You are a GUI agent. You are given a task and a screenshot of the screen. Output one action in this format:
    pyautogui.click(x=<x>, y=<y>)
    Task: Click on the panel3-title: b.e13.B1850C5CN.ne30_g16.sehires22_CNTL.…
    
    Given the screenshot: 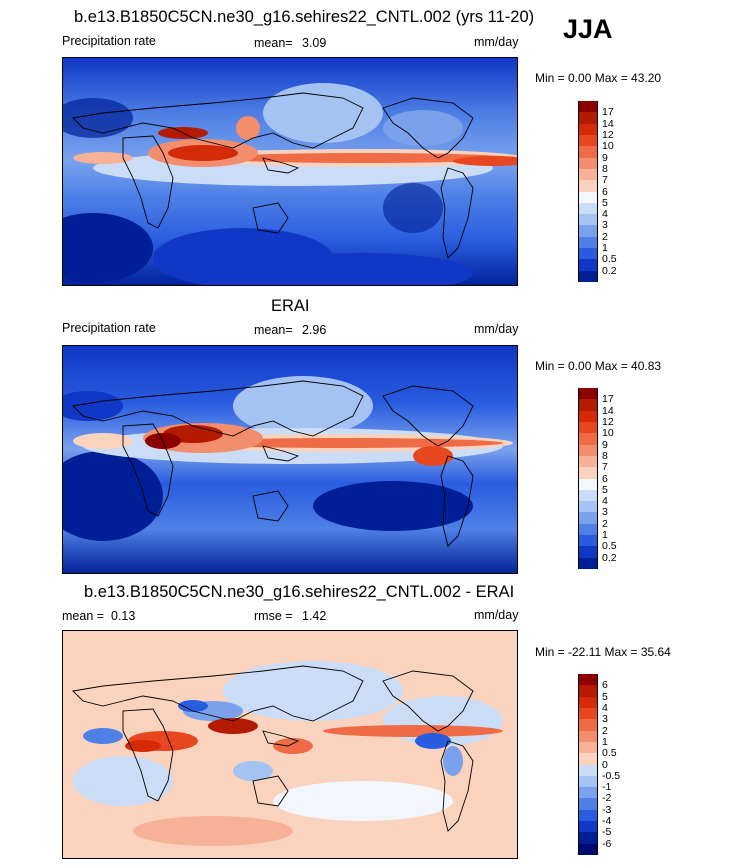 What is the action you would take?
    pyautogui.click(x=299, y=592)
    